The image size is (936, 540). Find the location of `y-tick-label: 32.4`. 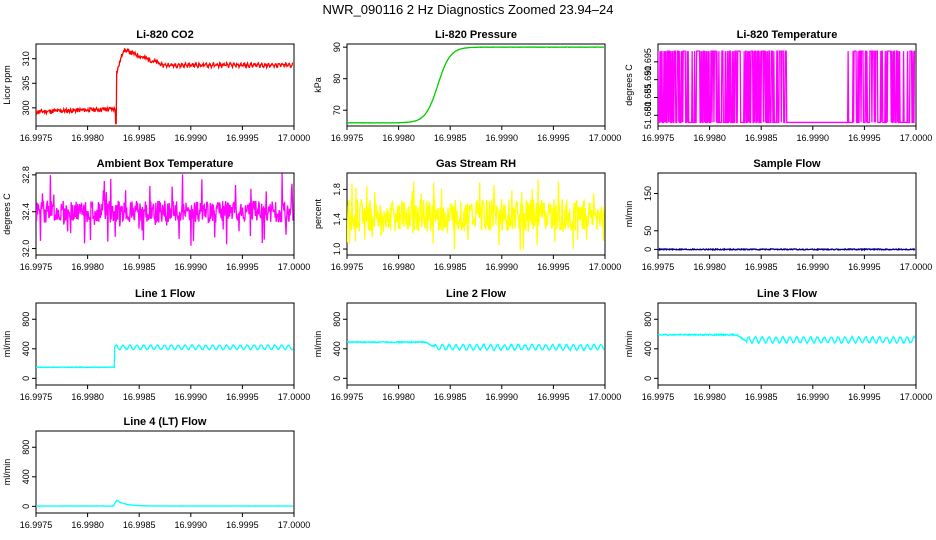

y-tick-label: 32.4 is located at coordinates (26, 212).